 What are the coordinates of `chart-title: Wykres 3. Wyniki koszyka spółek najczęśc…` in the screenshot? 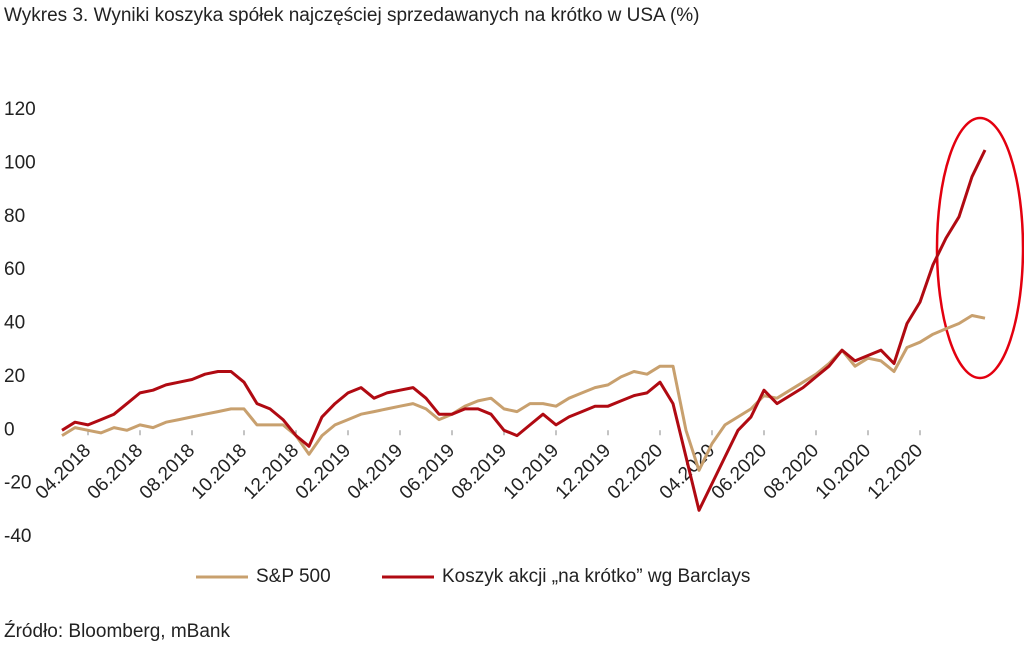 It's located at (352, 15).